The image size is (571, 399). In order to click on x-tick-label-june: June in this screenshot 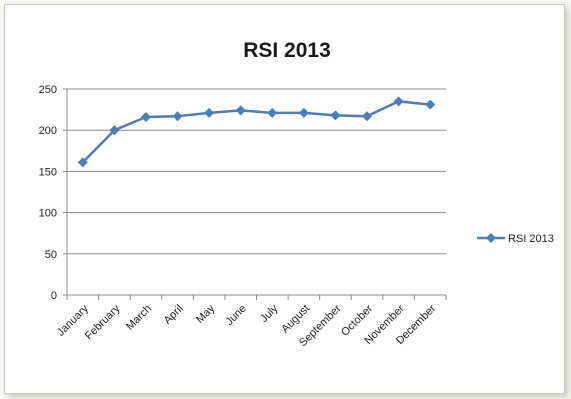, I will do `click(235, 315)`.